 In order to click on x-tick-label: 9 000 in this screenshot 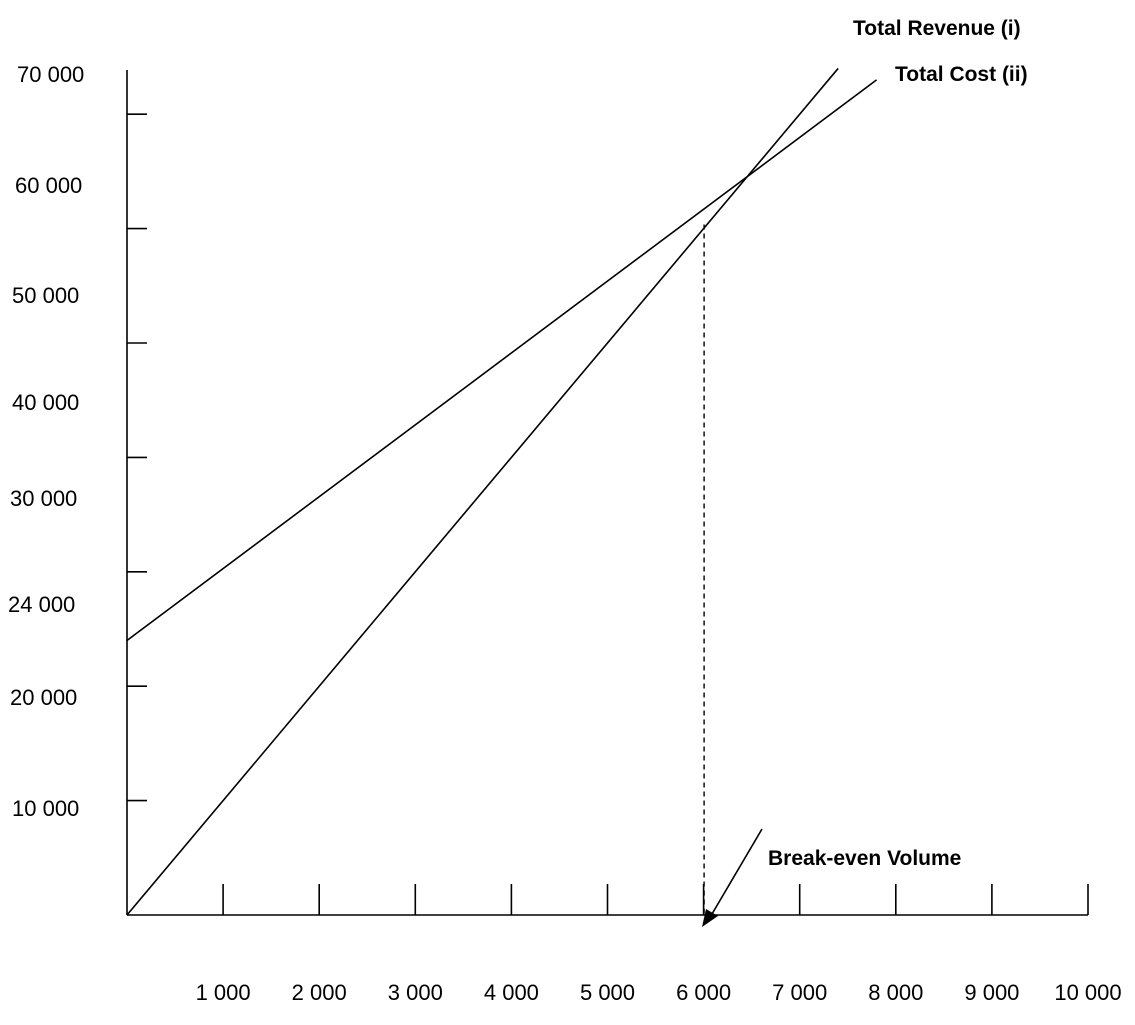, I will do `click(991, 992)`.